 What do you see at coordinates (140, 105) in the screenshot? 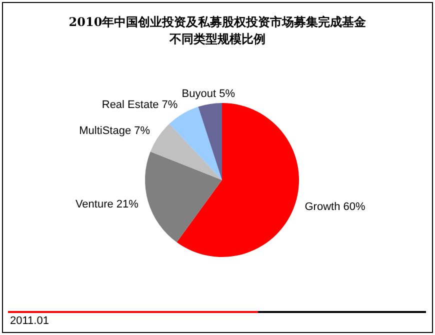
I see `slice-label: Real Estate 7%` at bounding box center [140, 105].